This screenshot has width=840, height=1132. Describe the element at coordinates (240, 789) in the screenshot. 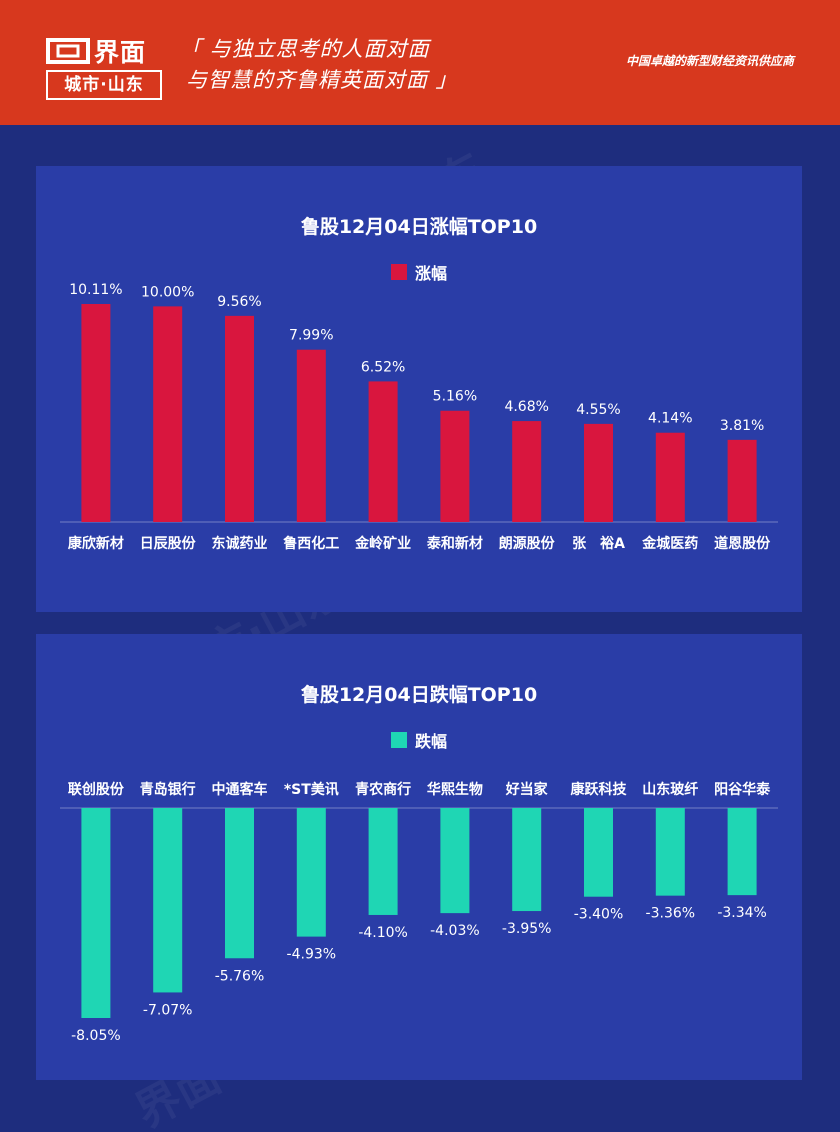

I see `category-label: 中通客车` at that location.